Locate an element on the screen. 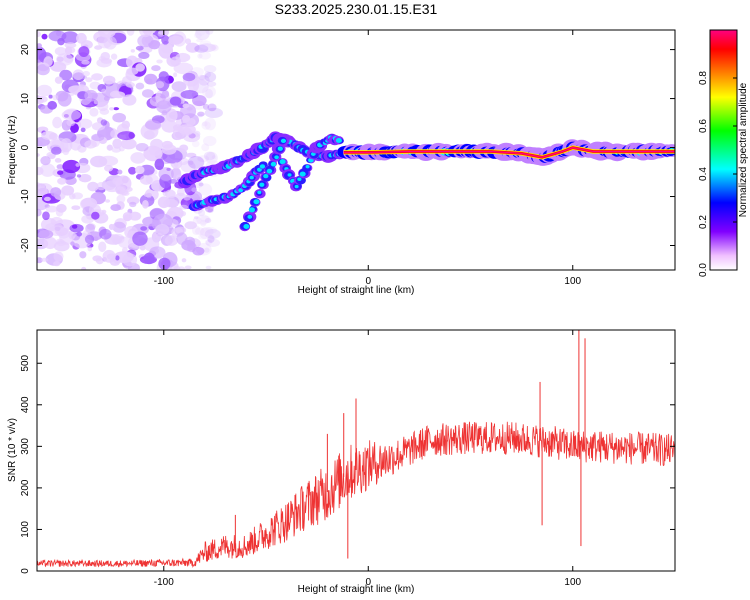  colorbar-tick-label: 0.0 is located at coordinates (703, 270).